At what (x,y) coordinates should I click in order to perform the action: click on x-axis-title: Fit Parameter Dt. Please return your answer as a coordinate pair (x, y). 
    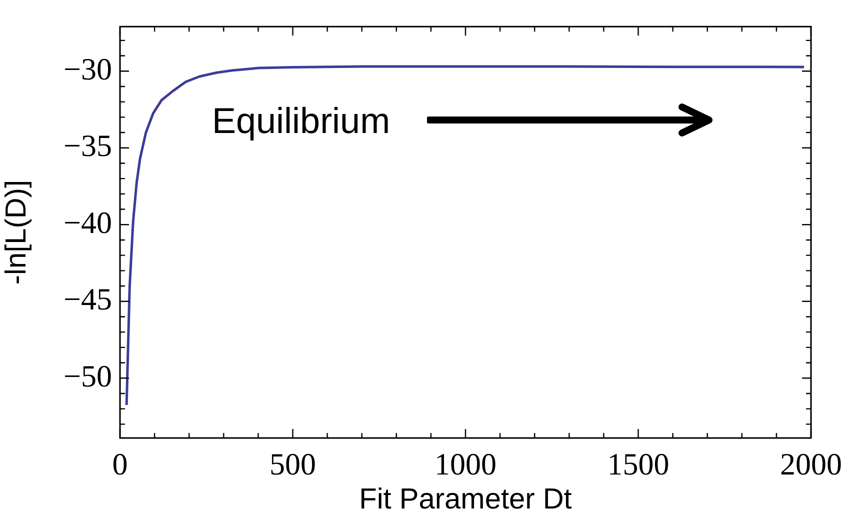
    Looking at the image, I should click on (465, 500).